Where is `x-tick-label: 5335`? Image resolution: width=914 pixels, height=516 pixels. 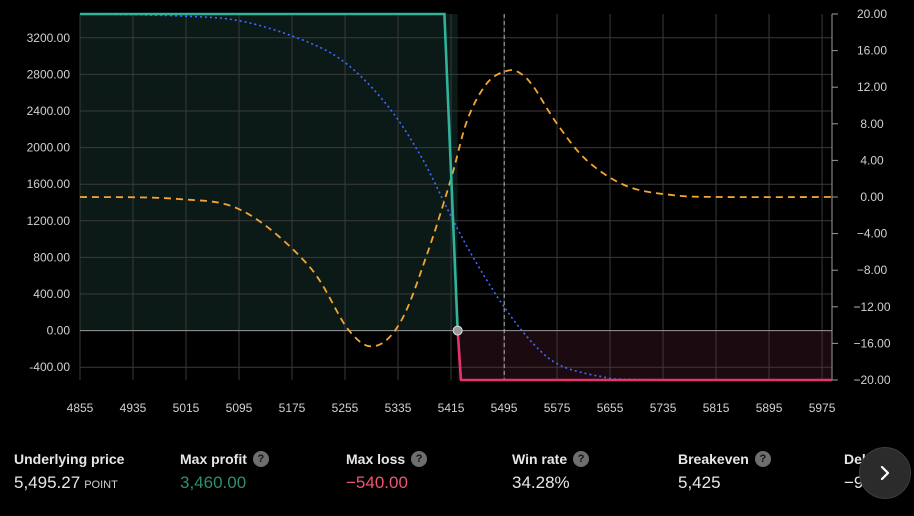 x-tick-label: 5335 is located at coordinates (398, 408).